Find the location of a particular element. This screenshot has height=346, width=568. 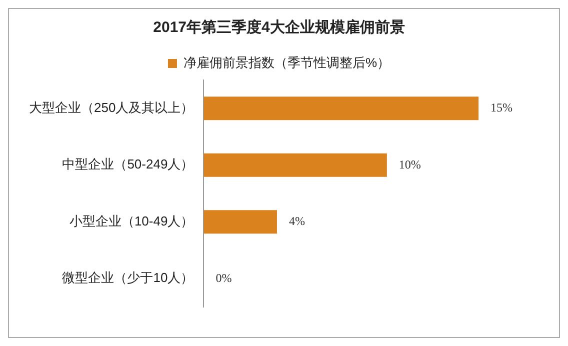

data-label: 0% is located at coordinates (224, 277).